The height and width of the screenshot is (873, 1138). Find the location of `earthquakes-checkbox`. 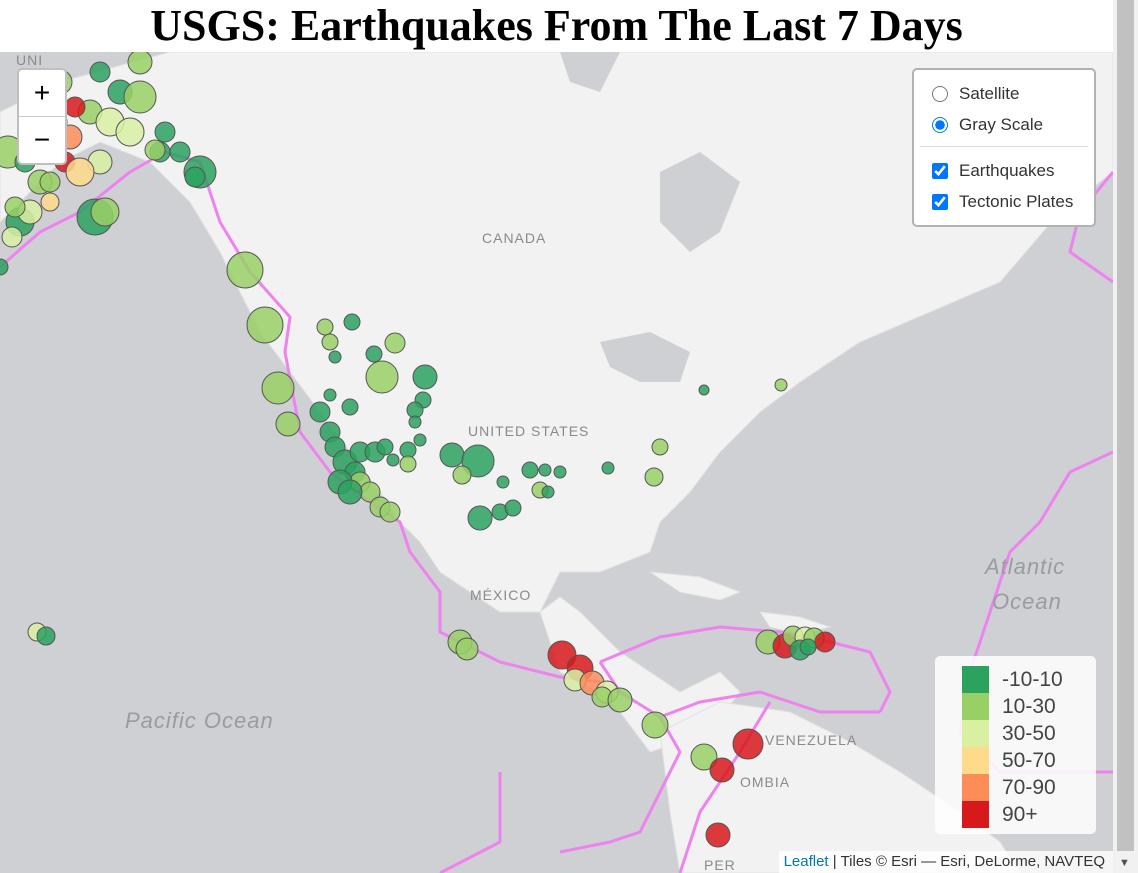

earthquakes-checkbox is located at coordinates (940, 170).